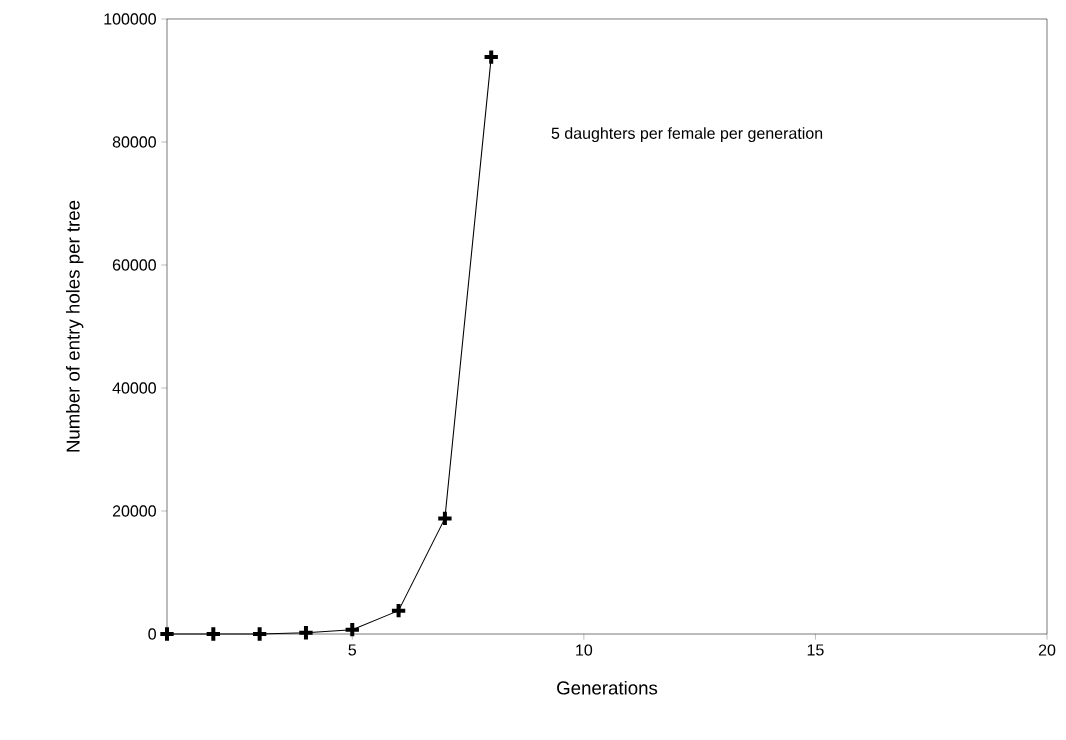 This screenshot has width=1066, height=740. What do you see at coordinates (134, 511) in the screenshot?
I see `y-tick-label: 20000` at bounding box center [134, 511].